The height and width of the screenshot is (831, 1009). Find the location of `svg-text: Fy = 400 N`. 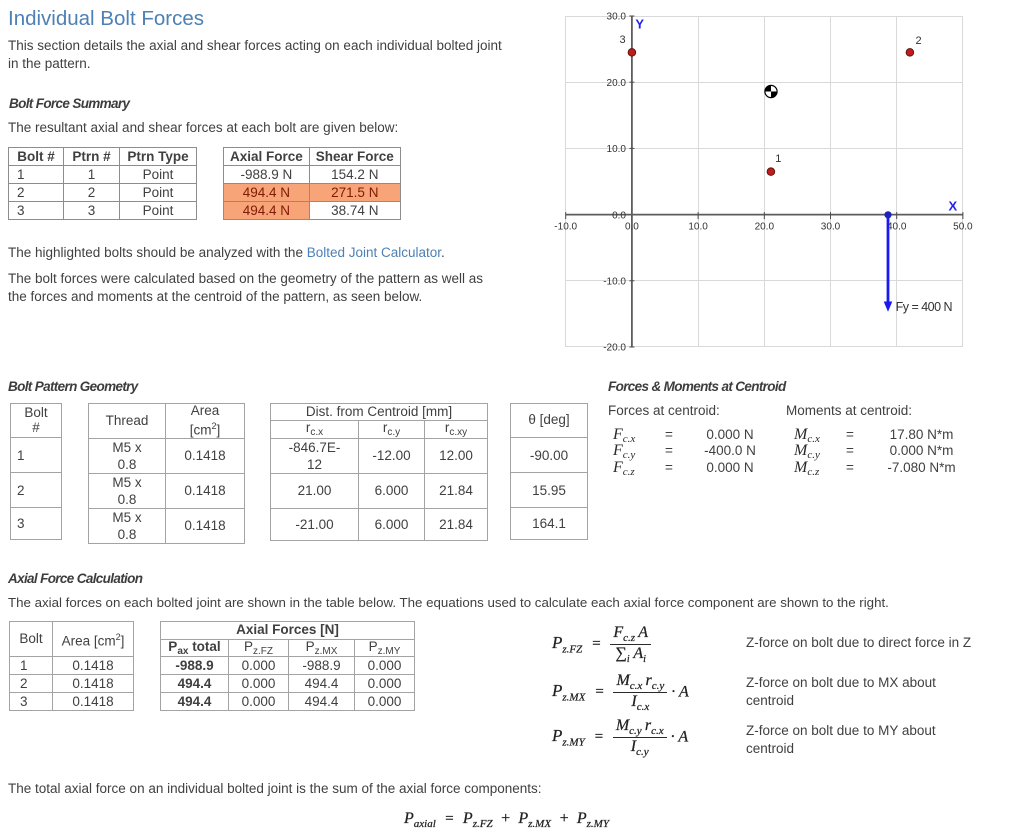

svg-text: Fy = 400 N is located at coordinates (924, 307).